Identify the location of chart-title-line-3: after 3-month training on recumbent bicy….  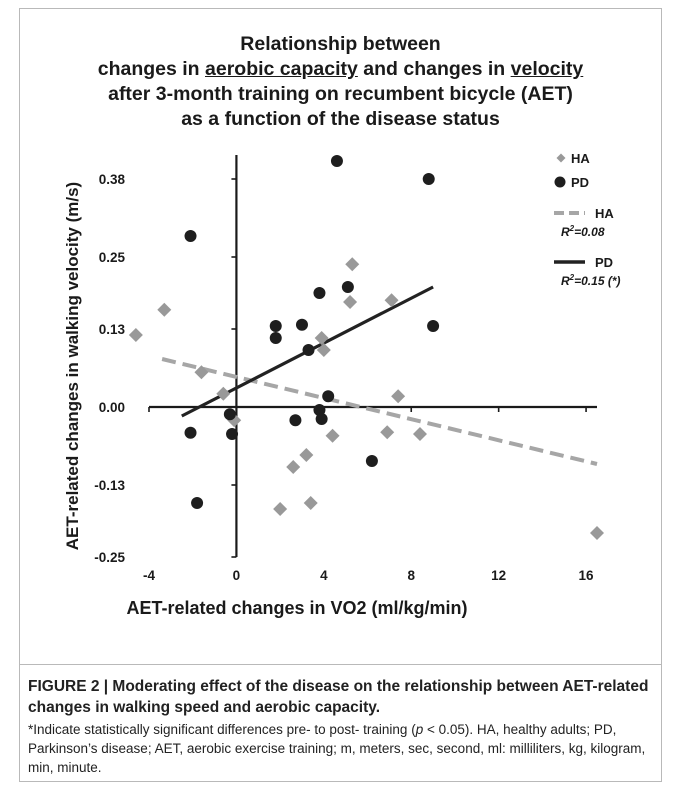
(340, 94).